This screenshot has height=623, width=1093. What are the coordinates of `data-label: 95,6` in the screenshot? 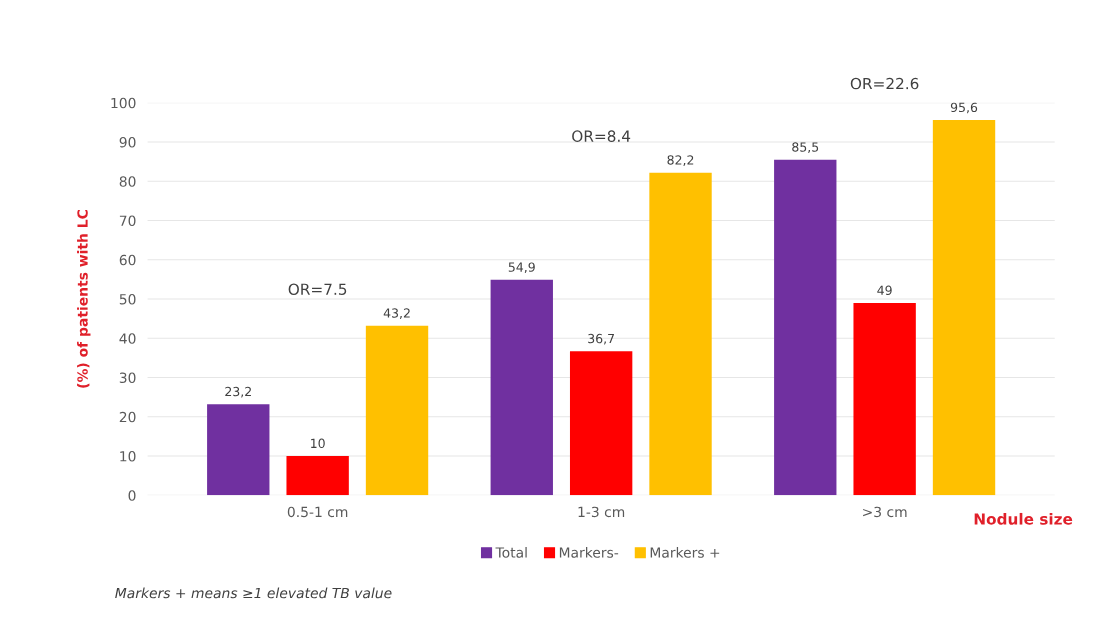 It's located at (964, 108).